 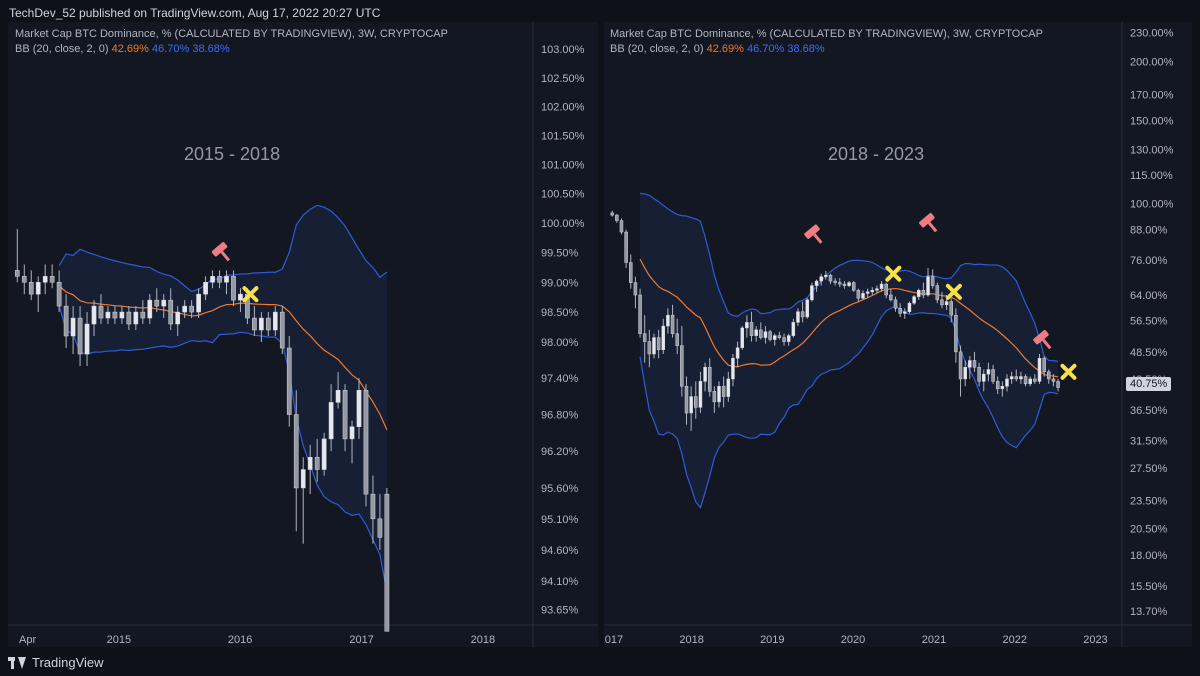 I want to click on hammer-head, so click(x=219, y=249).